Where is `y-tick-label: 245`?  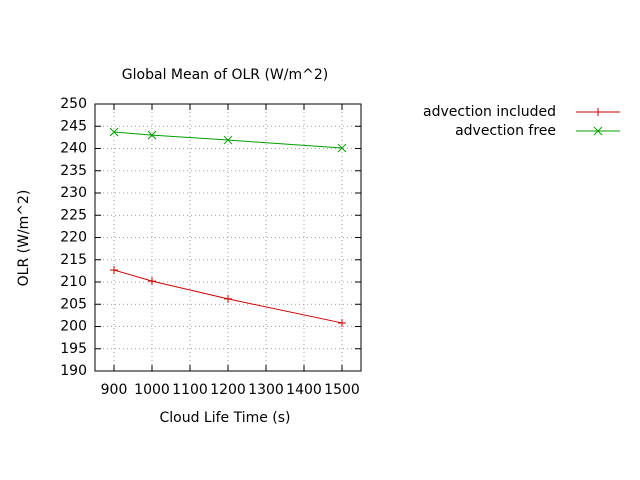
y-tick-label: 245 is located at coordinates (73, 126).